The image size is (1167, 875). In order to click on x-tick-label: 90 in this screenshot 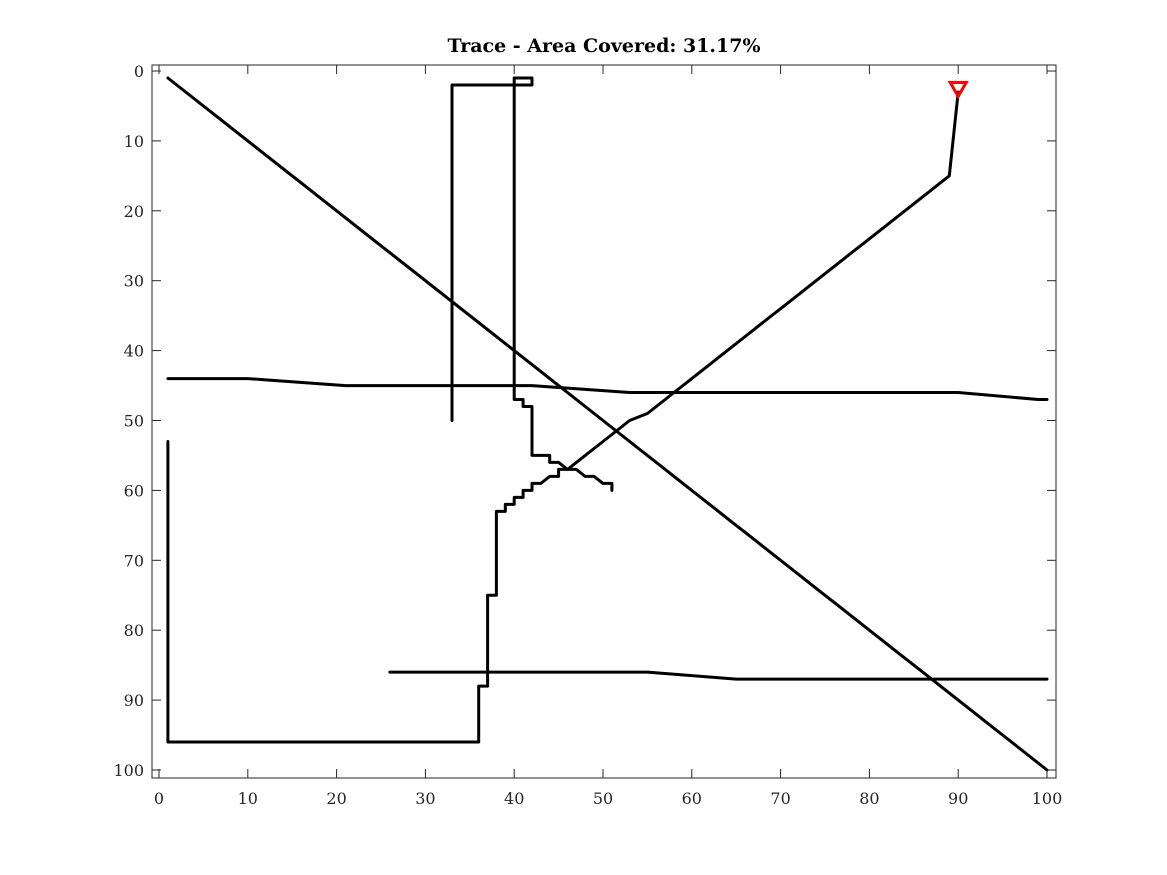, I will do `click(958, 798)`.